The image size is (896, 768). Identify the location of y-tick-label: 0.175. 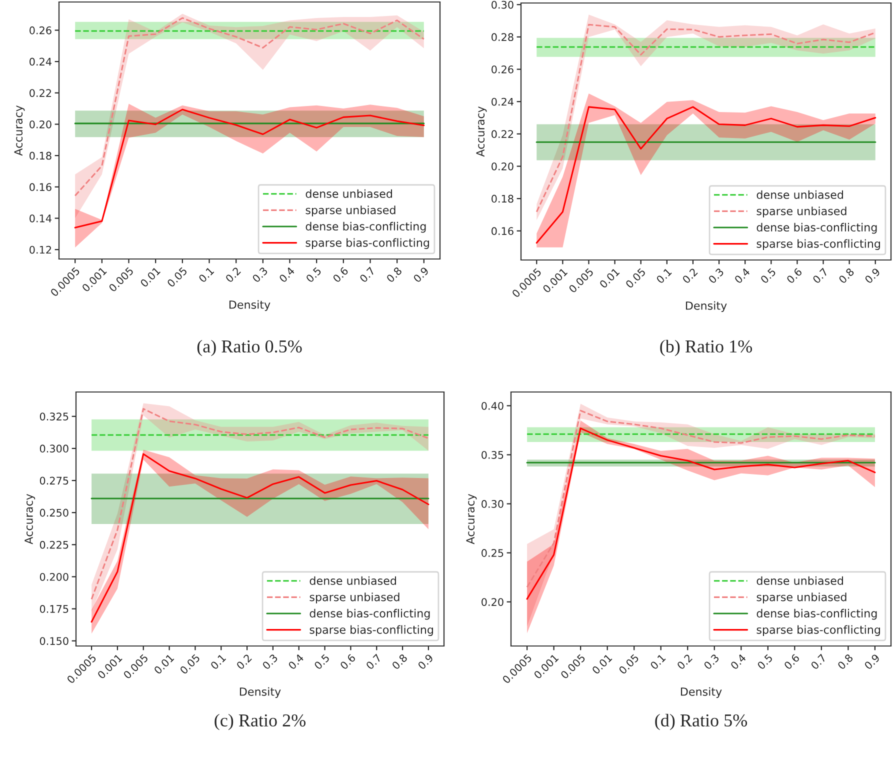
(54, 609).